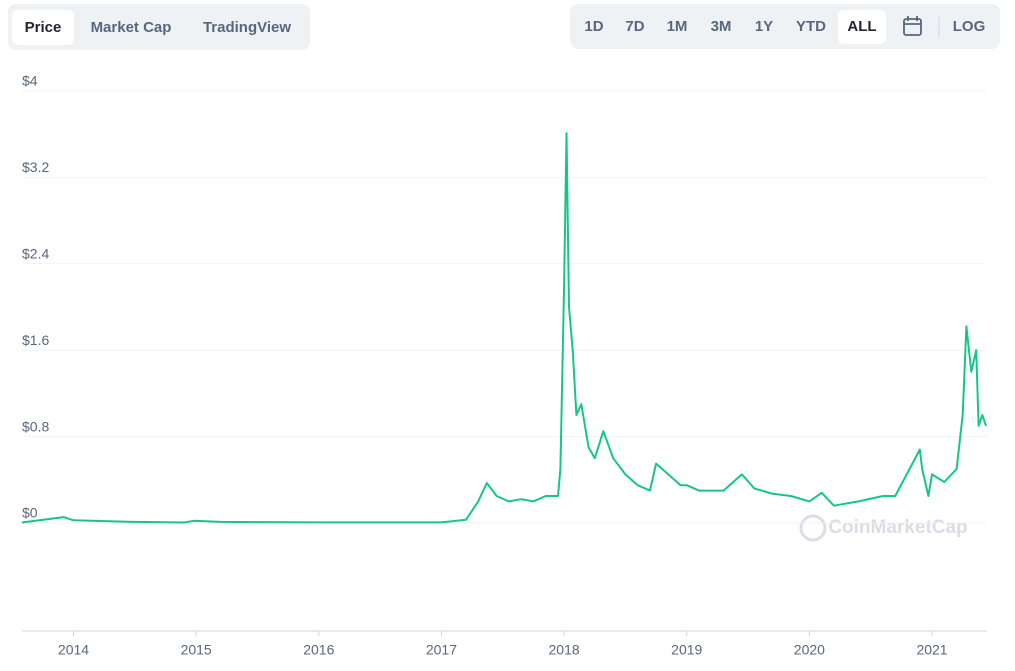  Describe the element at coordinates (764, 26) in the screenshot. I see `range-button: 1Y` at that location.